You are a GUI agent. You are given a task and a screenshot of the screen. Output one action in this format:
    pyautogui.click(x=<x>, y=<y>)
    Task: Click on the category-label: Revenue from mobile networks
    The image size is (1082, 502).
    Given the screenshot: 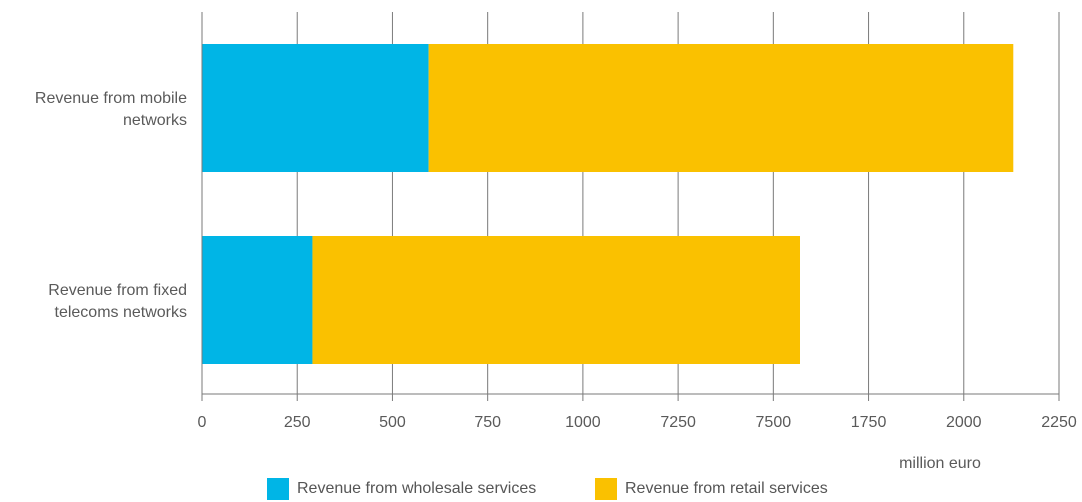 What is the action you would take?
    pyautogui.click(x=111, y=109)
    